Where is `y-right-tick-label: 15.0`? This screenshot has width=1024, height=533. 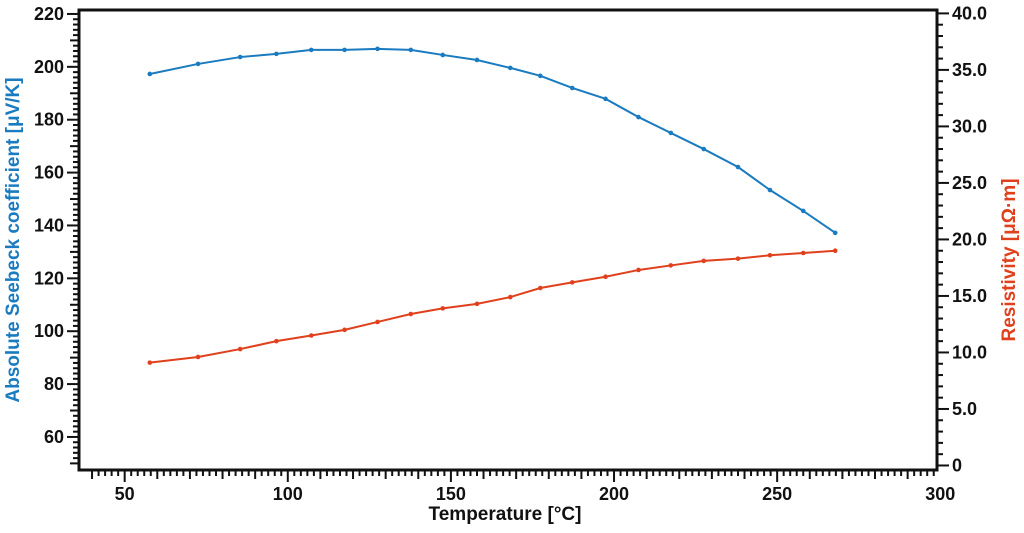
y-right-tick-label: 15.0 is located at coordinates (969, 296).